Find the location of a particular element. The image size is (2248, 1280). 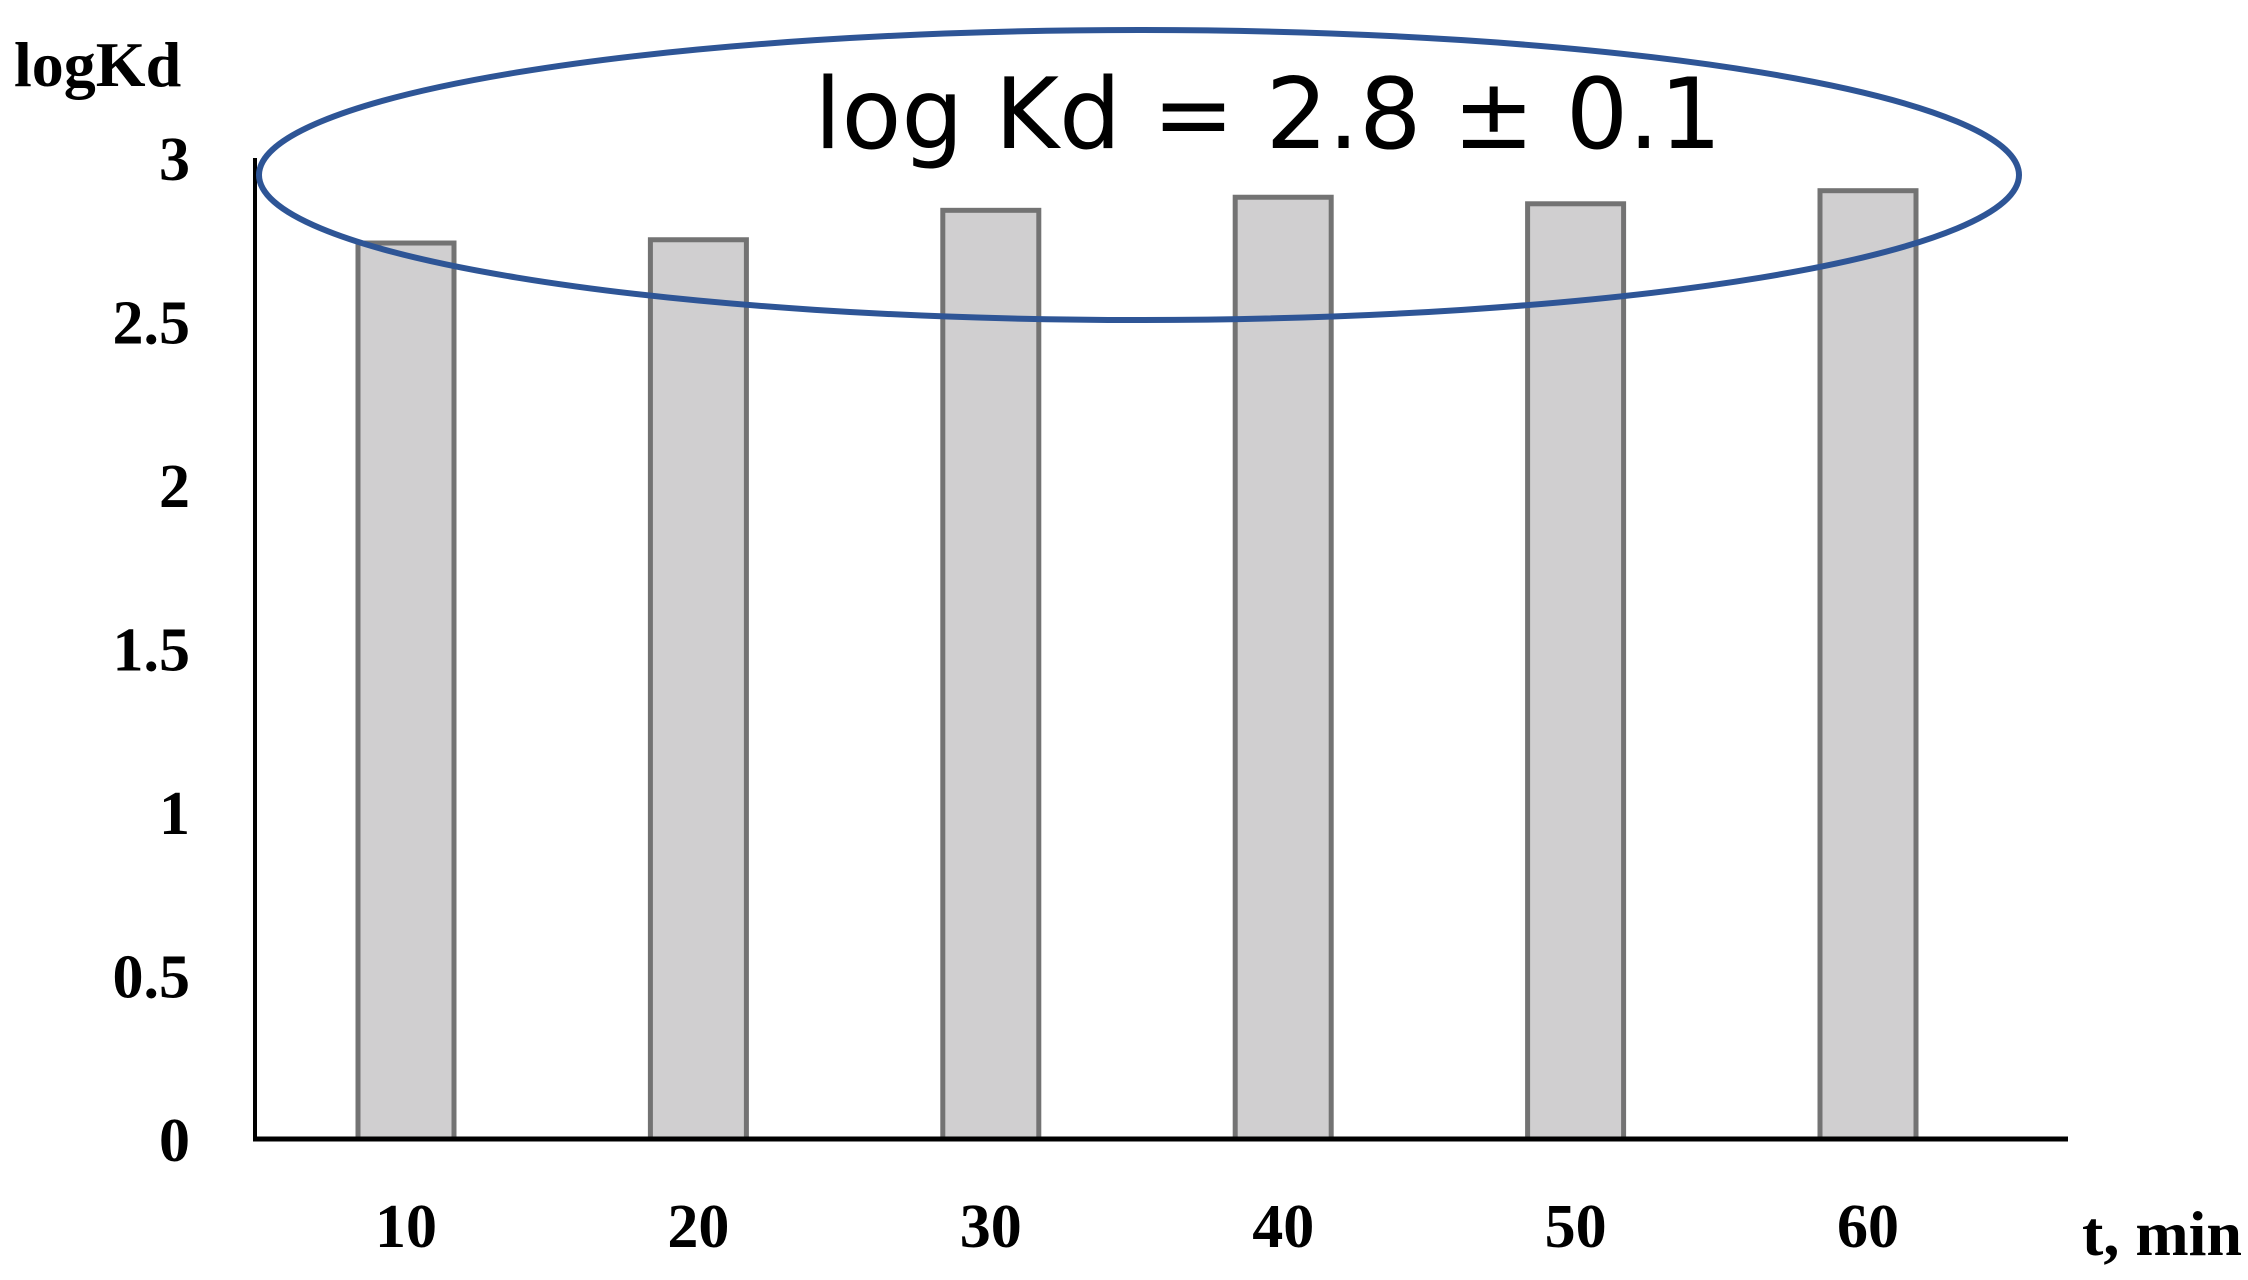

x-axis-title: t, min is located at coordinates (2162, 1233).